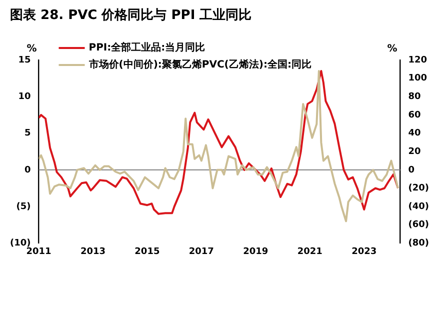 The width and height of the screenshot is (443, 321). What do you see at coordinates (414, 133) in the screenshot?
I see `y2-tick-label: 40` at bounding box center [414, 133].